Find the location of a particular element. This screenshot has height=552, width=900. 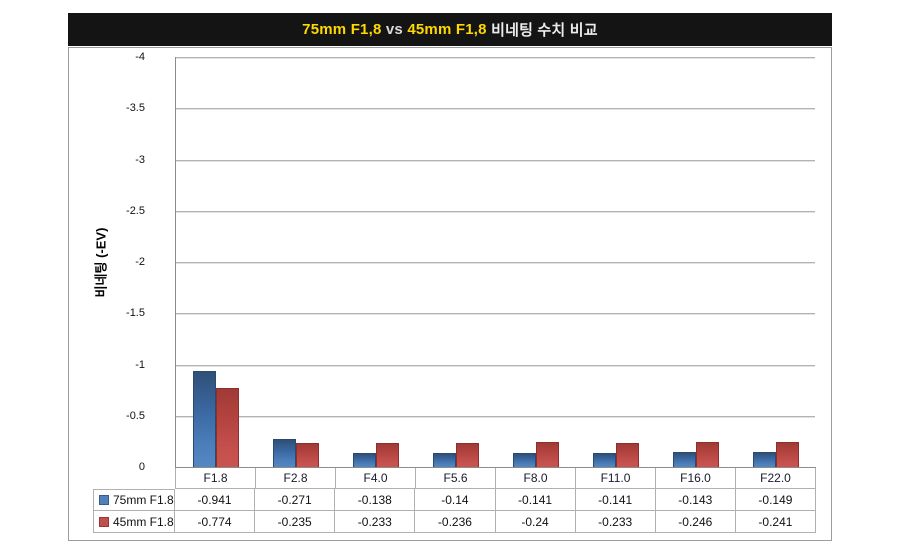

category-label: F22.0 is located at coordinates (776, 478).